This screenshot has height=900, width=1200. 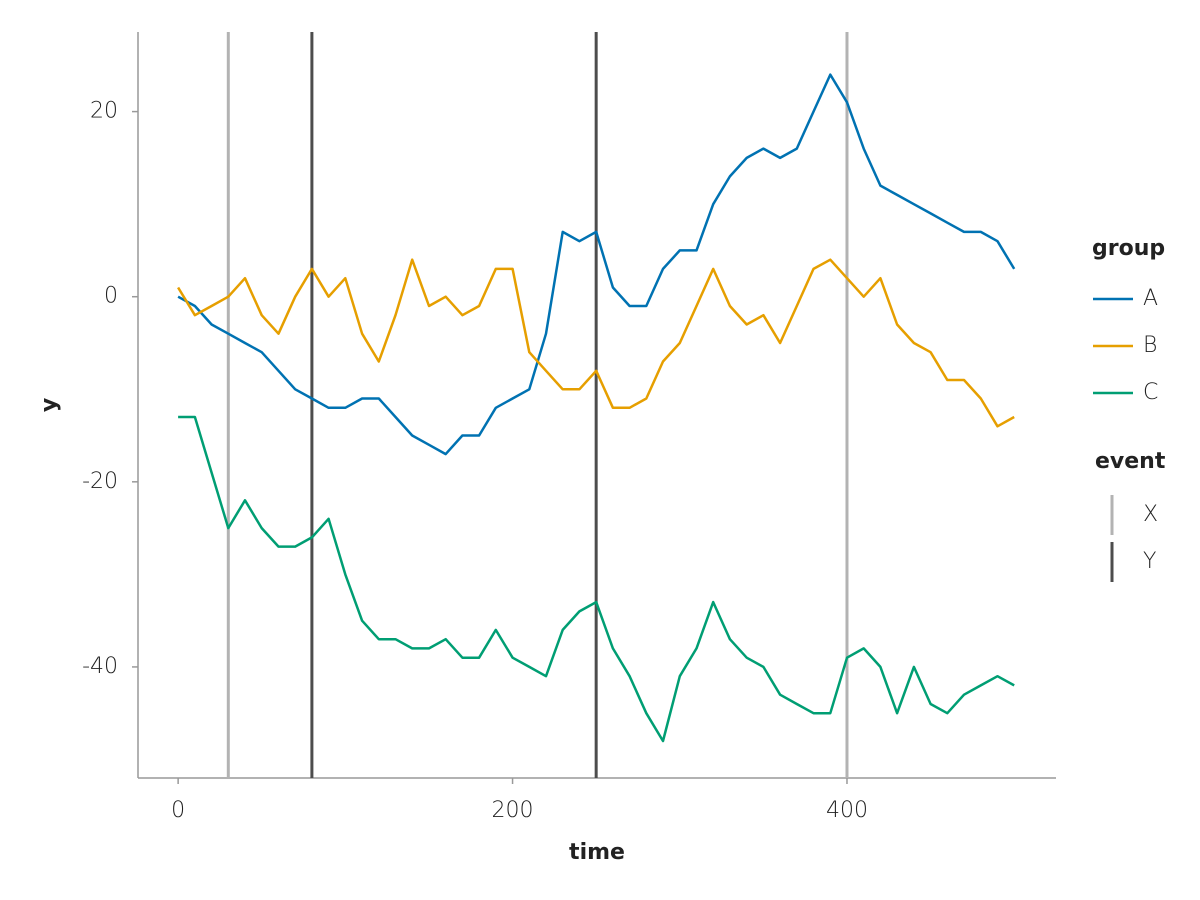 I want to click on legend-label: A, so click(x=1150, y=298).